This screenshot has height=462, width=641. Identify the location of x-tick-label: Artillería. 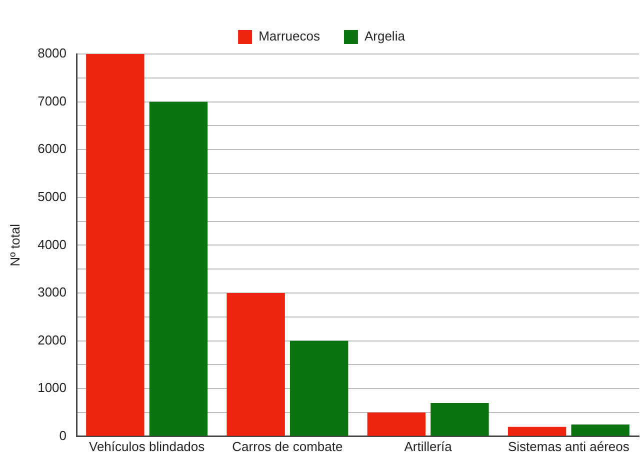
(428, 446).